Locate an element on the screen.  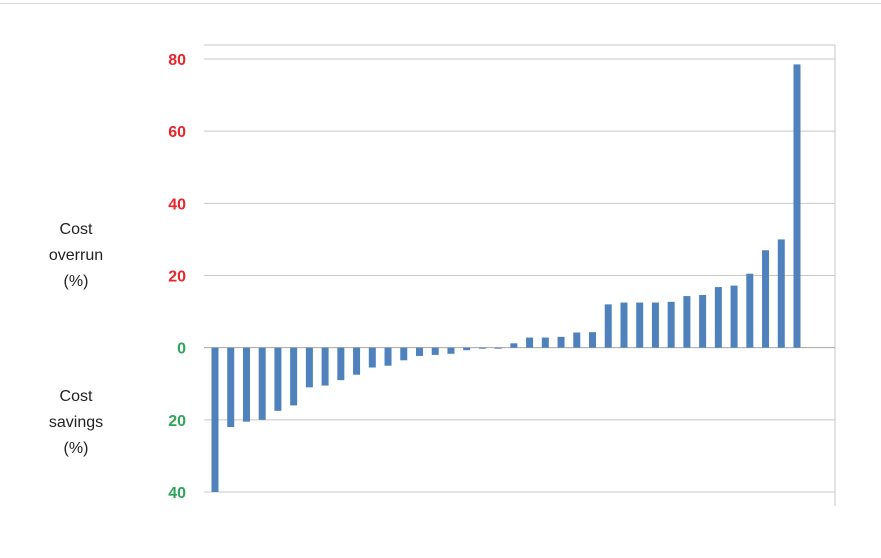
y-tick-label: 80 is located at coordinates (177, 60).